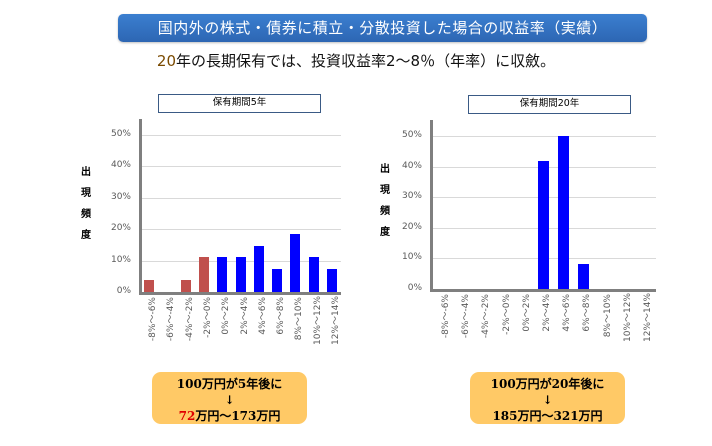 The height and width of the screenshot is (446, 712). Describe the element at coordinates (239, 103) in the screenshot. I see `chart-title: 保有期間5年` at that location.